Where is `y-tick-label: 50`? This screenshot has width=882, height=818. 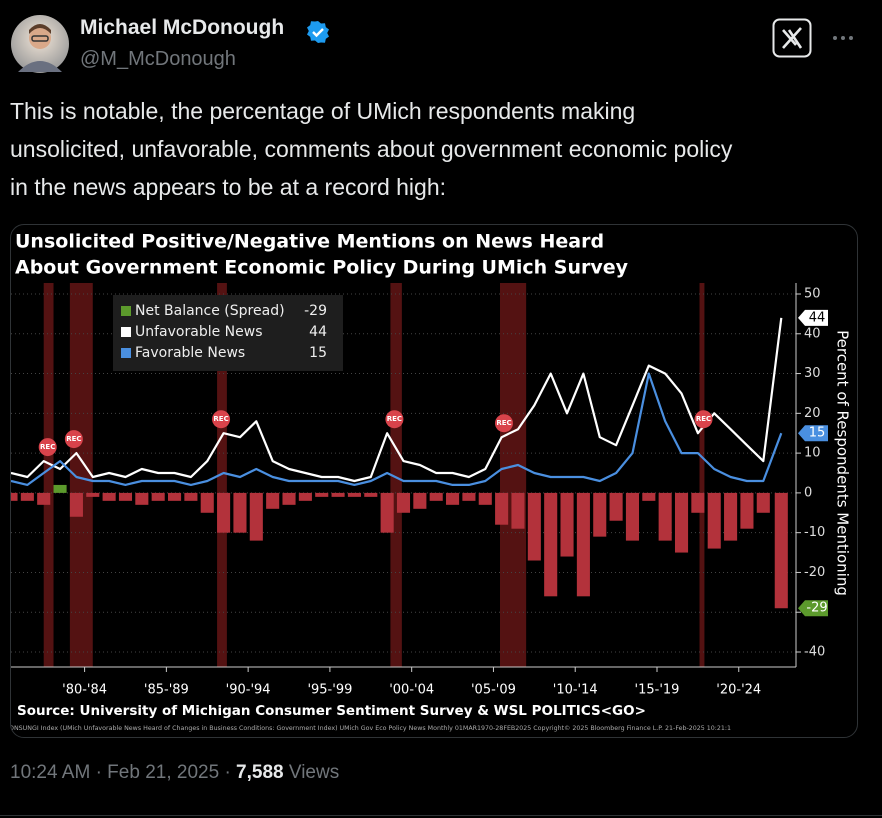
y-tick-label: 50 is located at coordinates (812, 294).